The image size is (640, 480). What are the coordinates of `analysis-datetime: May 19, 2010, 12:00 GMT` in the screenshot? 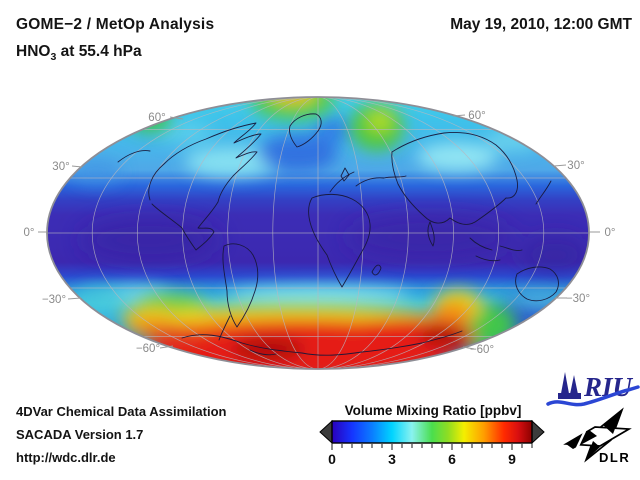 It's located at (541, 24).